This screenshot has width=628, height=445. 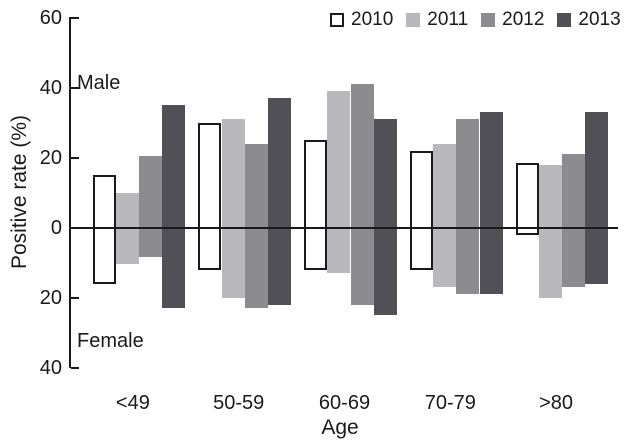 What do you see at coordinates (174, 206) in the screenshot?
I see `bar-2013-<49` at bounding box center [174, 206].